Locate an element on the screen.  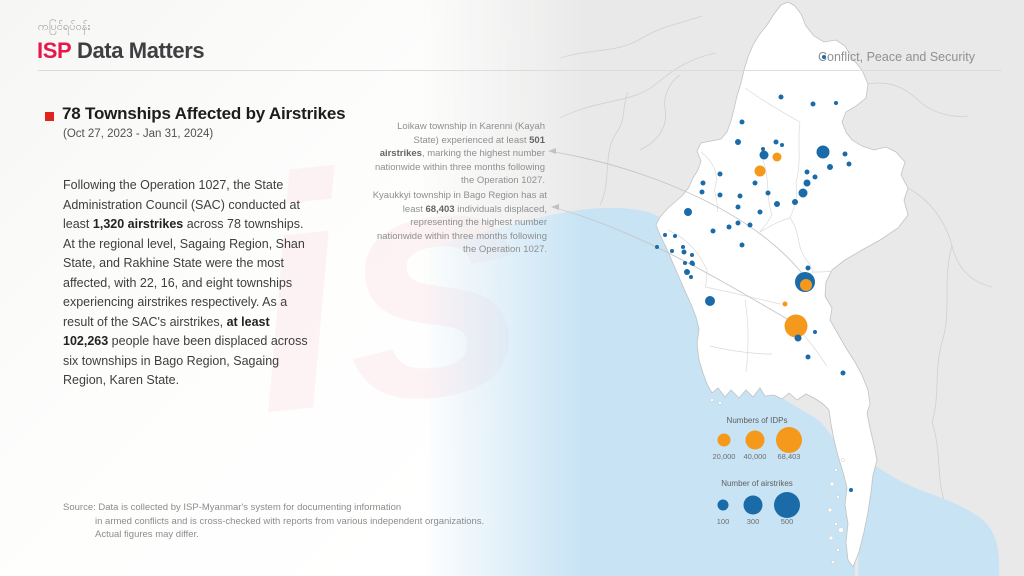
source-line-3: Actual figures may differ. is located at coordinates (147, 534).